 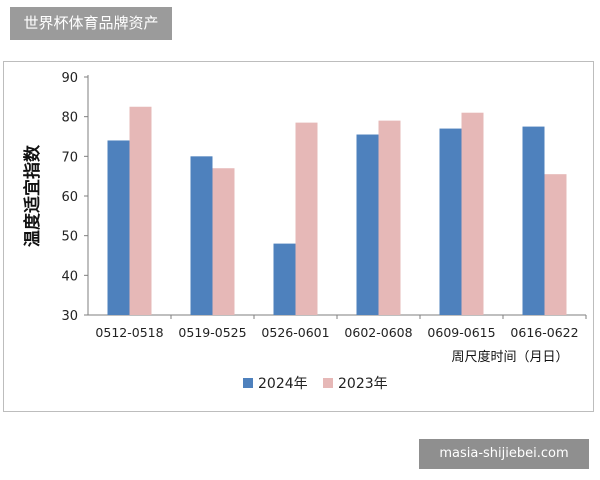 I want to click on site-badge: 世界杯体育品牌资产, so click(x=91, y=23).